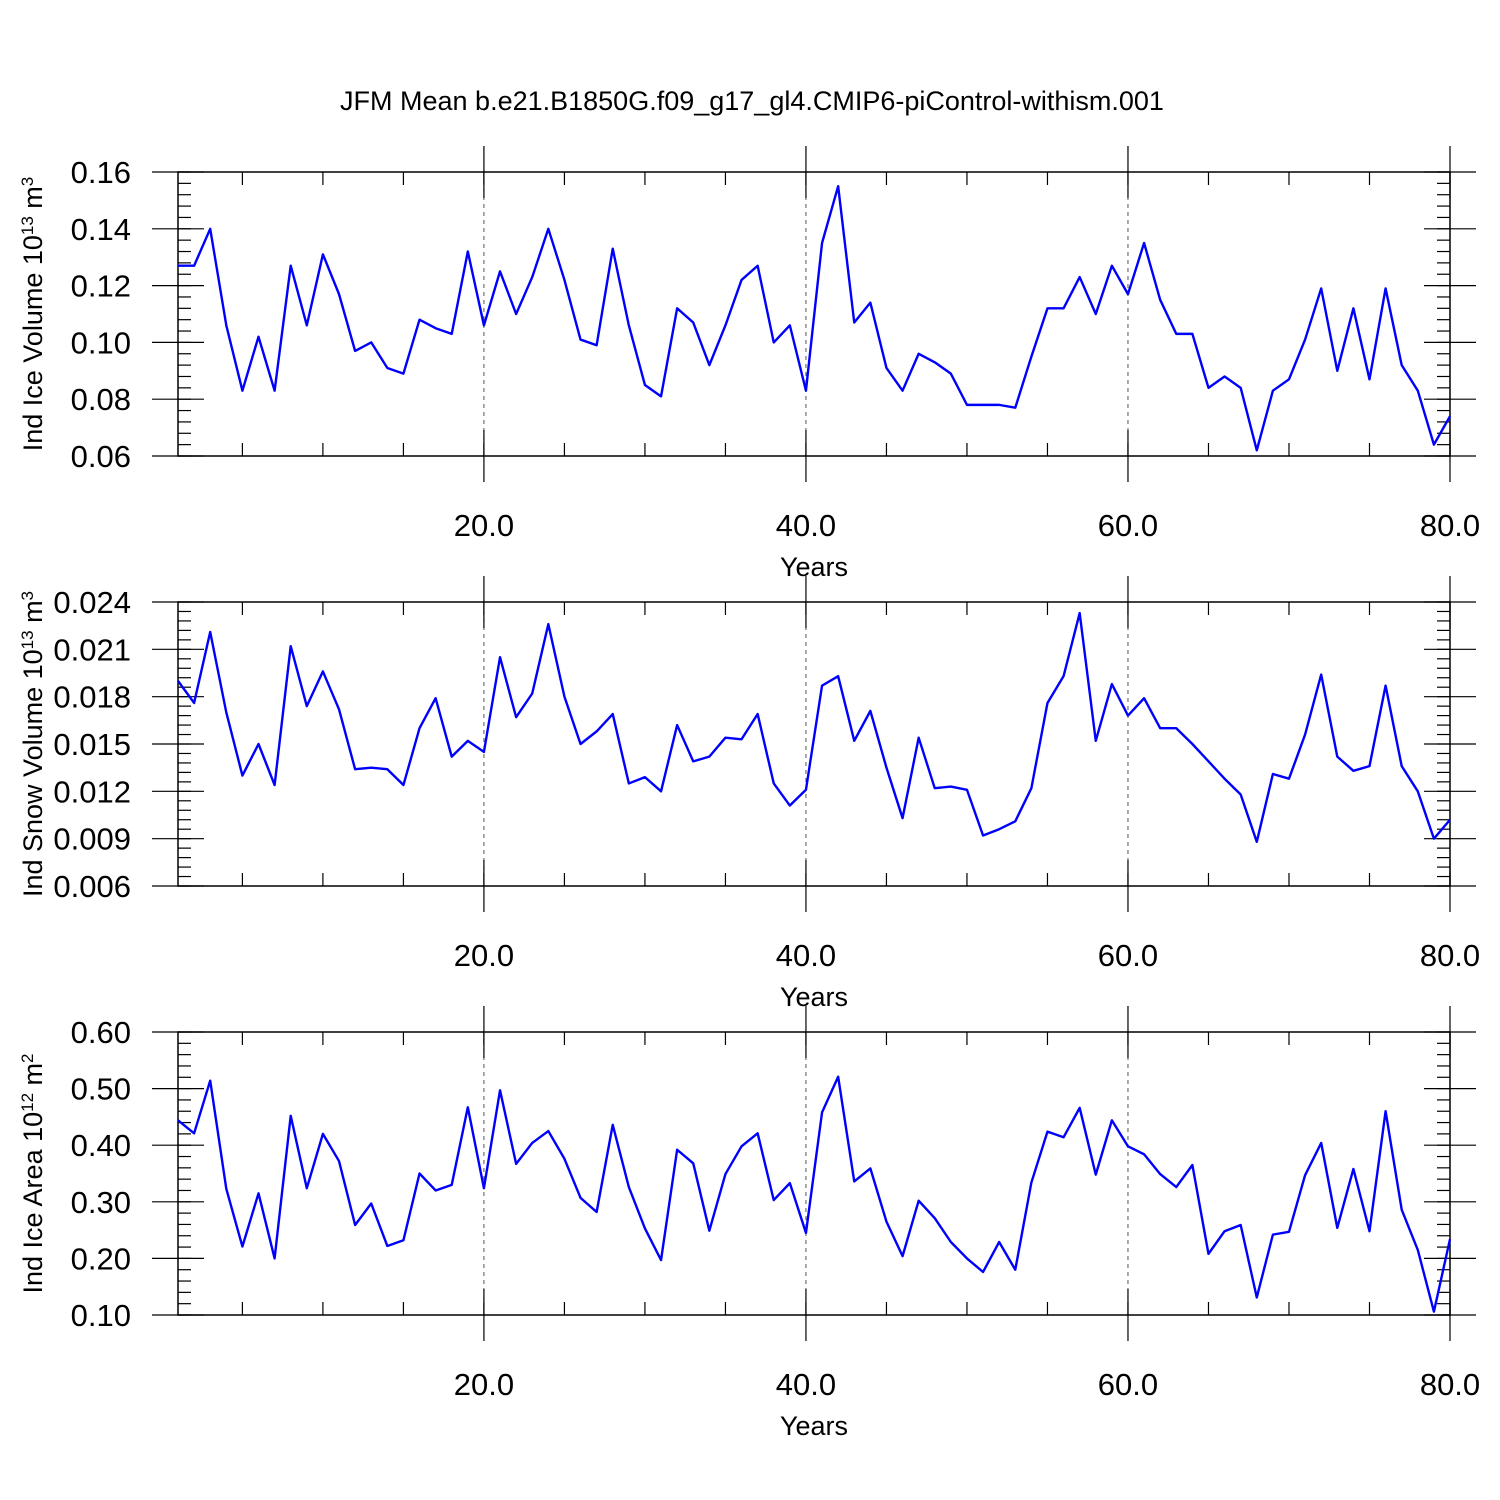 This screenshot has width=1500, height=1500. Describe the element at coordinates (33, 1203) in the screenshot. I see `ice-area-y-label-main: Ind Ice Area 10` at that location.